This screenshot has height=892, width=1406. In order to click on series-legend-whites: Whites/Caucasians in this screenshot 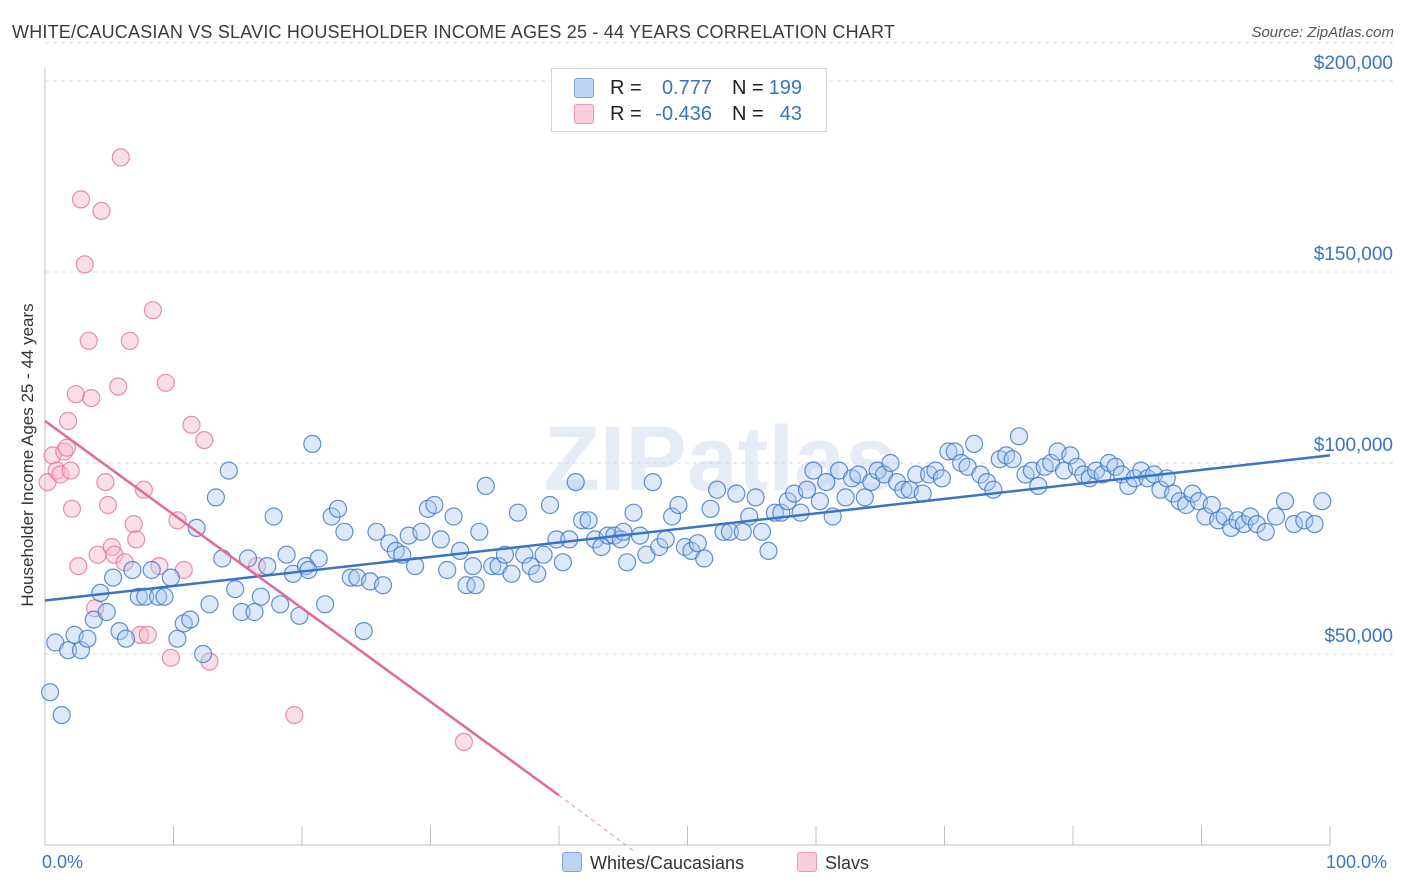, I will do `click(653, 863)`.